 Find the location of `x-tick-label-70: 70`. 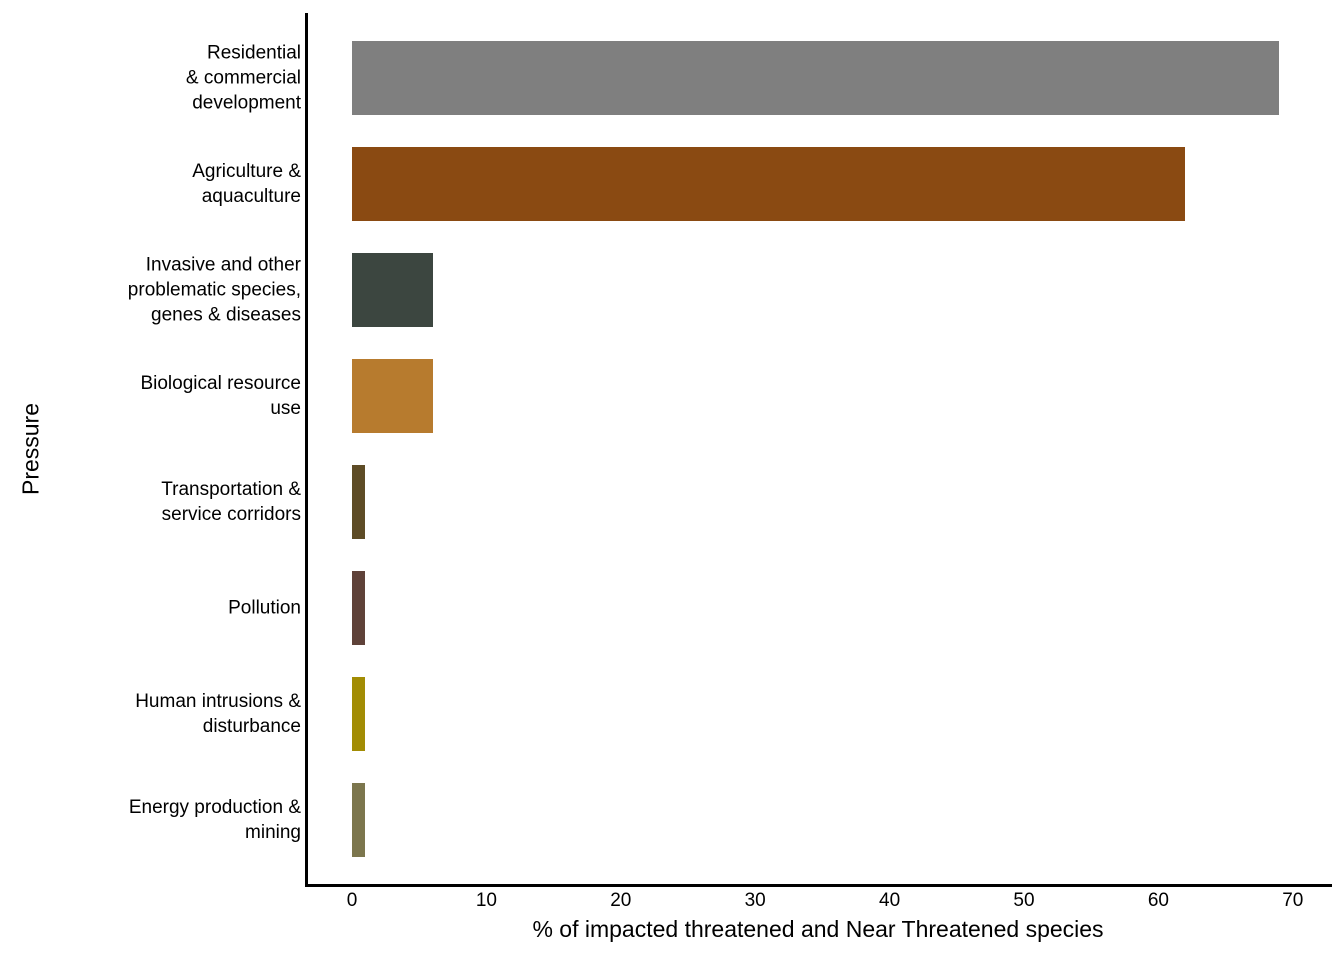

x-tick-label-70: 70 is located at coordinates (1293, 900).